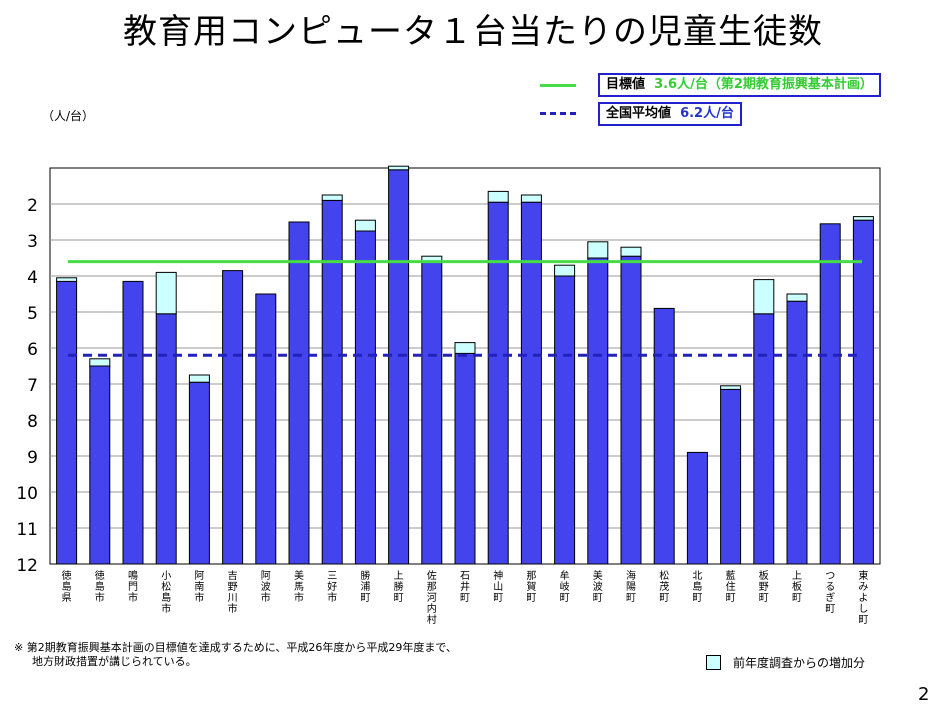  What do you see at coordinates (797, 587) in the screenshot?
I see `x-tick-label: 上板町` at bounding box center [797, 587].